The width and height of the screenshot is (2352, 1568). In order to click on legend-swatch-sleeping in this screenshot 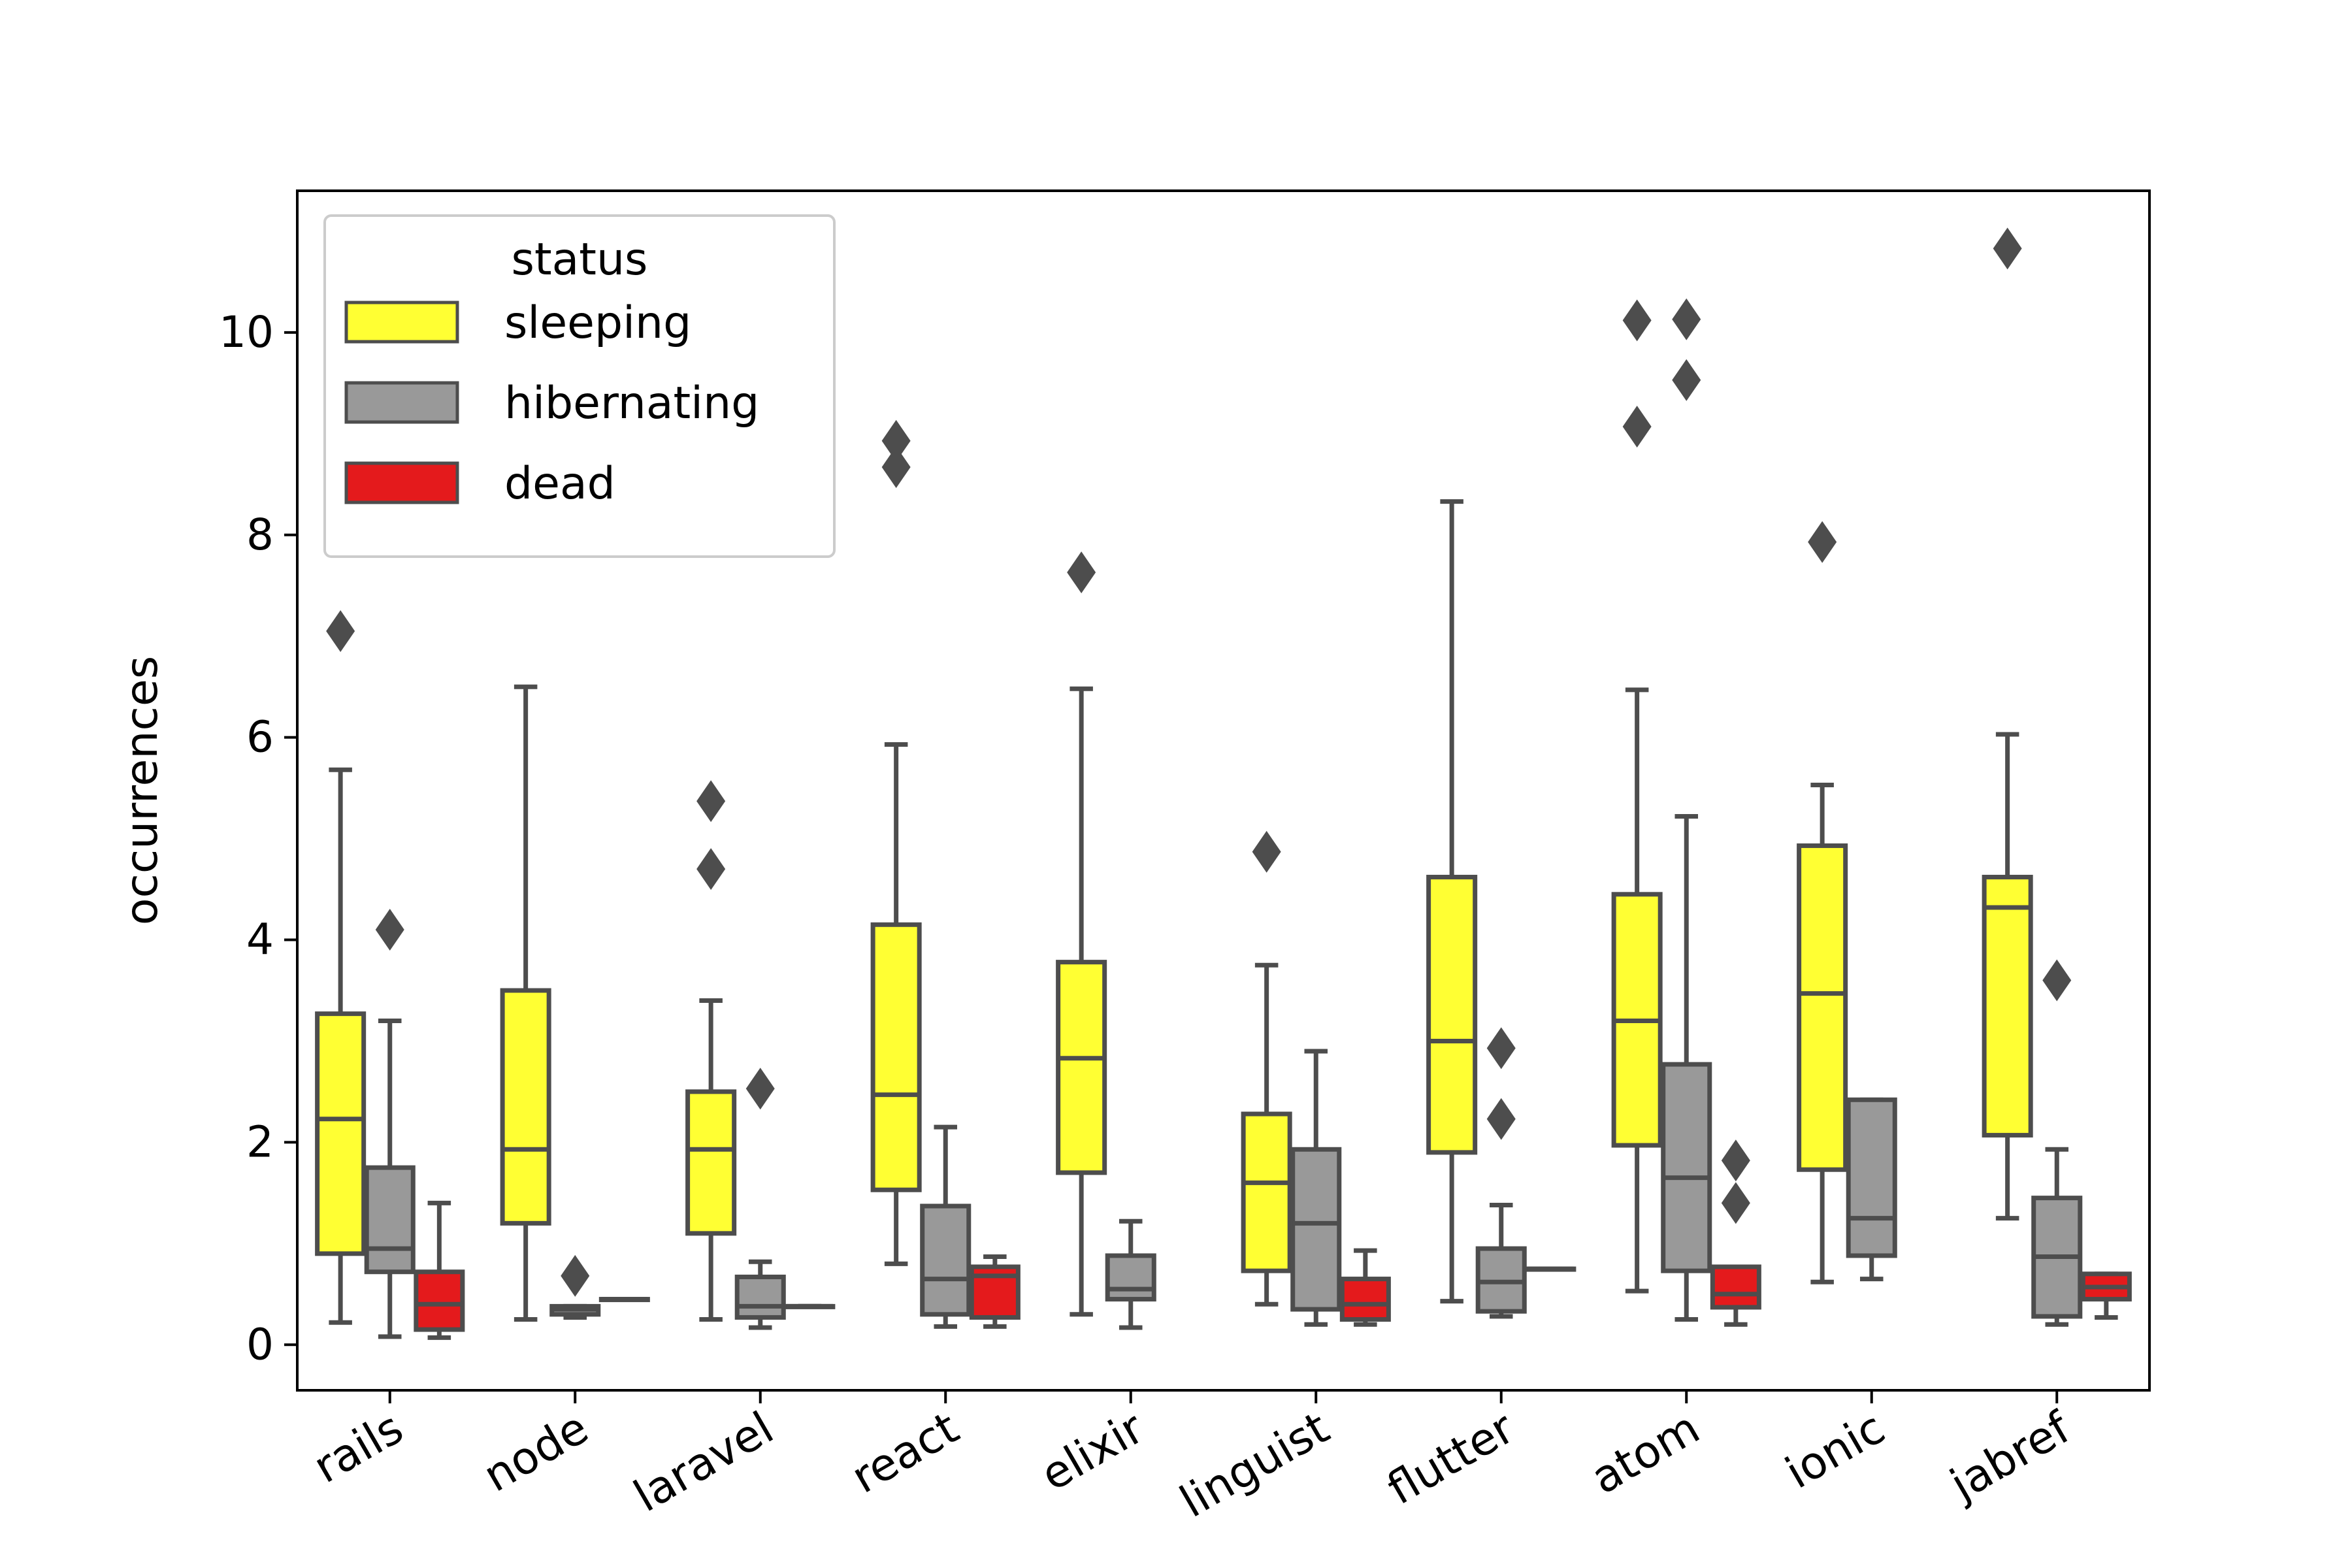, I will do `click(401, 322)`.